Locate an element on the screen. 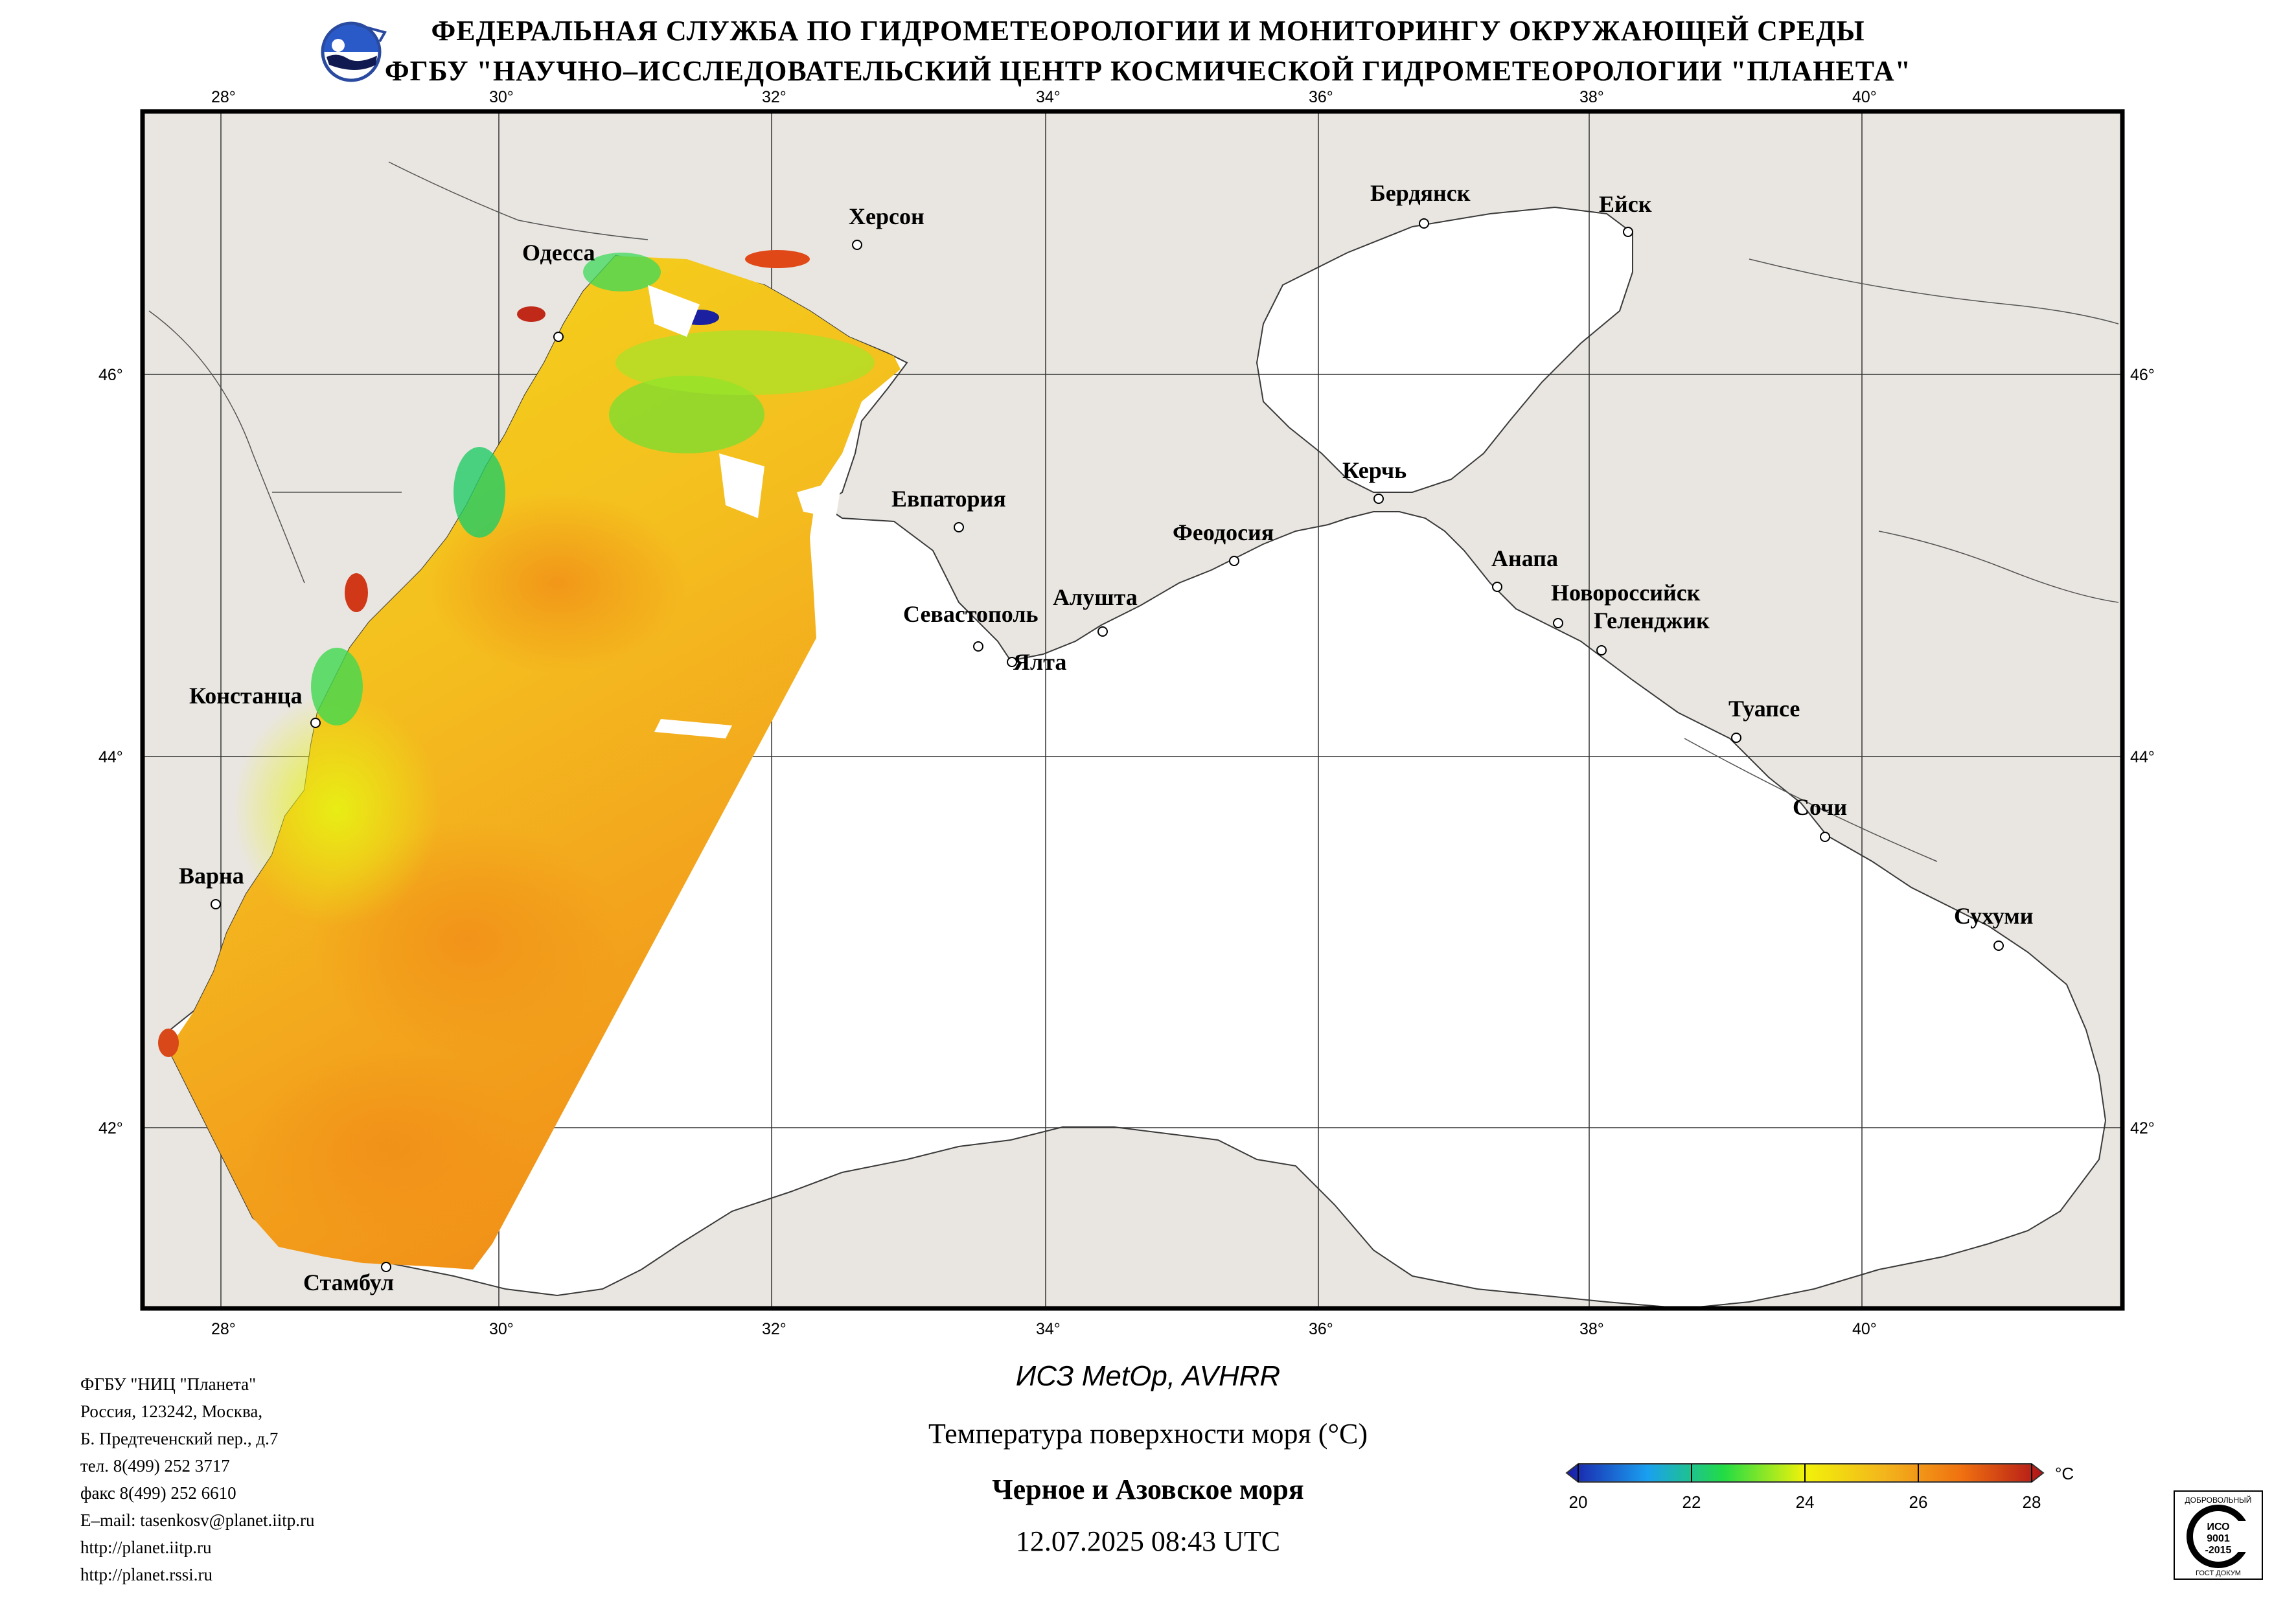 The height and width of the screenshot is (1607, 2296). lon-tick-bottom: 30° is located at coordinates (501, 1329).